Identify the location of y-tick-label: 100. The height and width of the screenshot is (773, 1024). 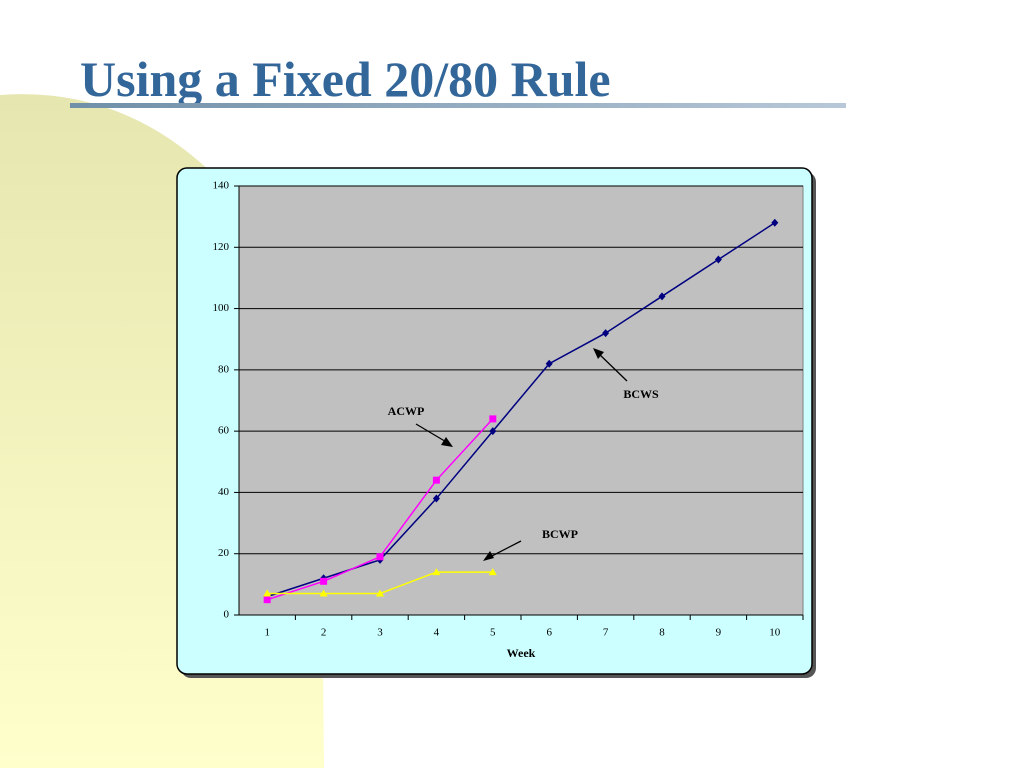
(221, 308).